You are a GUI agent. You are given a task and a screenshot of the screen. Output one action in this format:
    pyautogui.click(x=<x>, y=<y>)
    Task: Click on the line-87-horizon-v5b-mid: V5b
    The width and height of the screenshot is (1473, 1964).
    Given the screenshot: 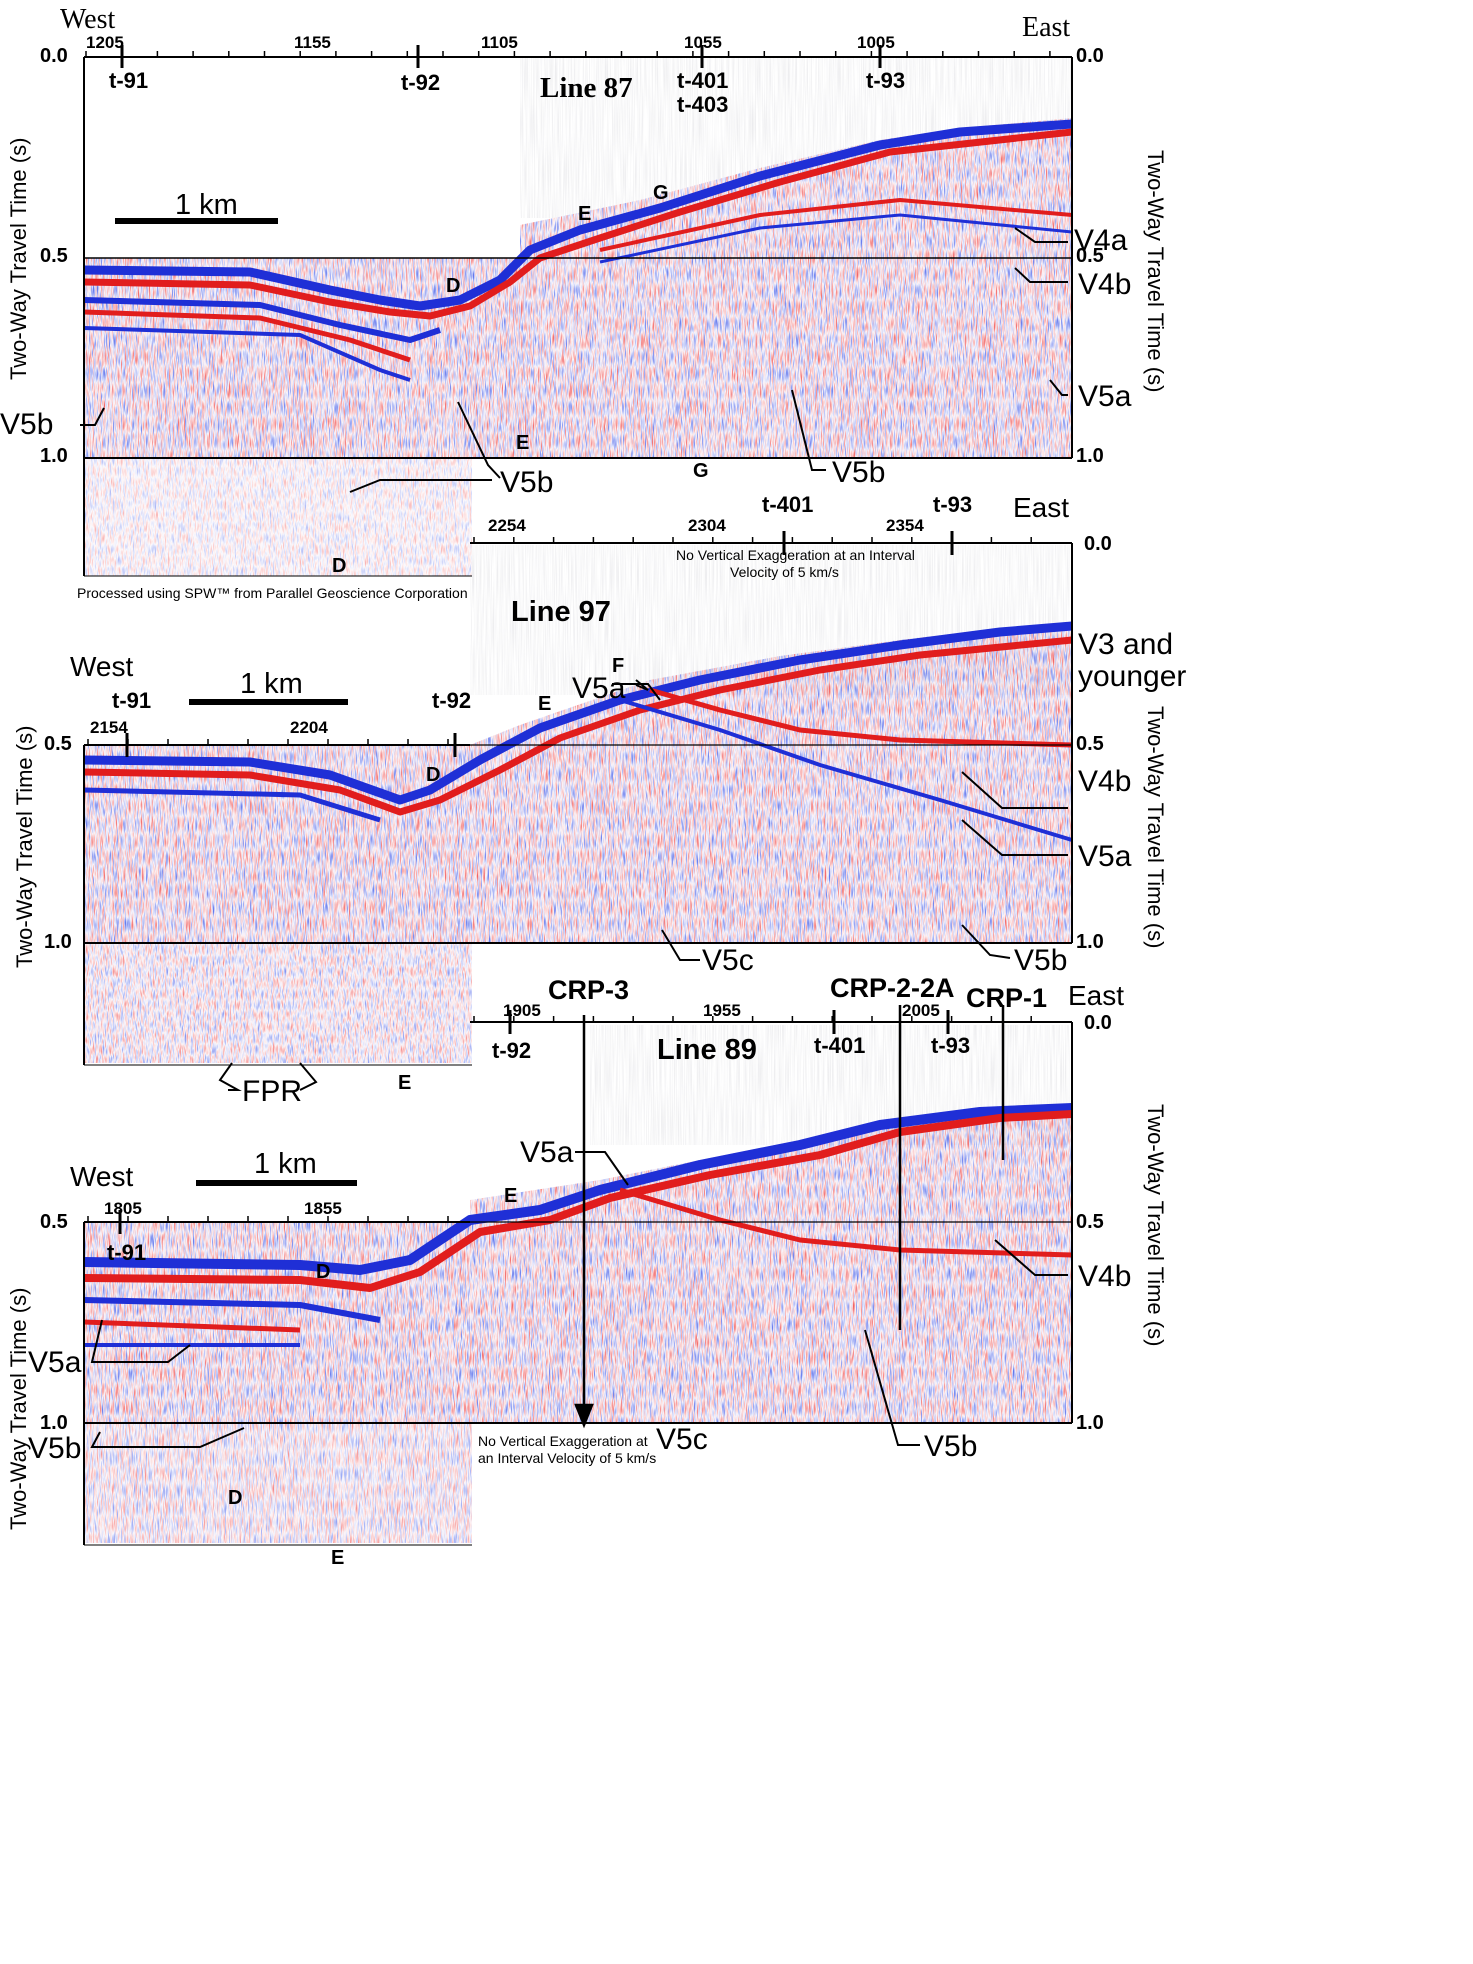 What is the action you would take?
    pyautogui.click(x=527, y=482)
    